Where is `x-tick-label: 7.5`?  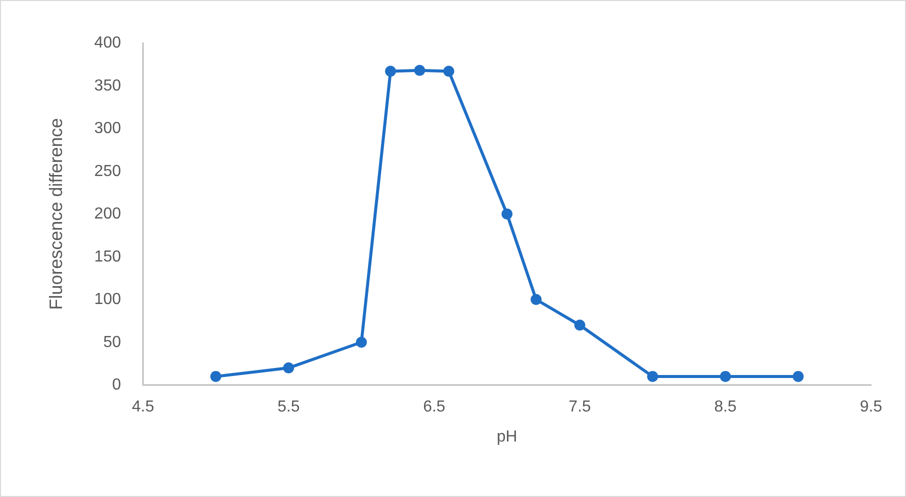 x-tick-label: 7.5 is located at coordinates (580, 407).